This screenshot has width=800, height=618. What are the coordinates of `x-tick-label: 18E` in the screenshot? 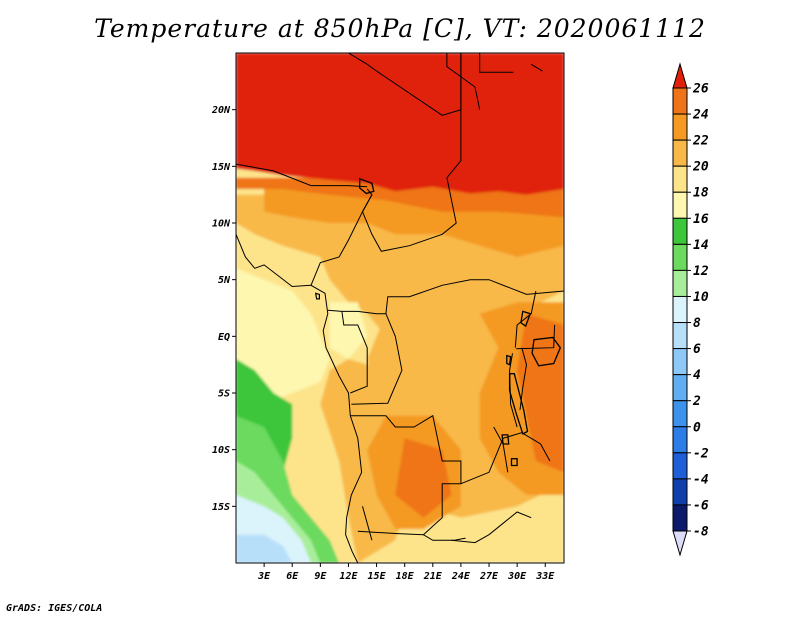 It's located at (405, 576).